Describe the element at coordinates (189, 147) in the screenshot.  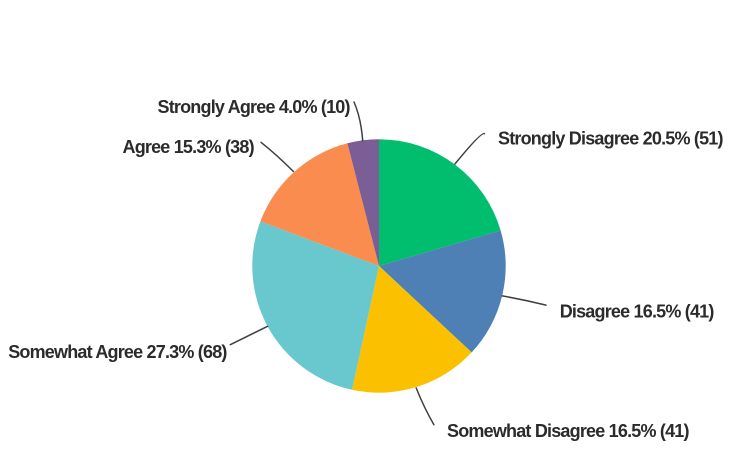
I see `svg-text: Agree 15.3% (38)` at that location.